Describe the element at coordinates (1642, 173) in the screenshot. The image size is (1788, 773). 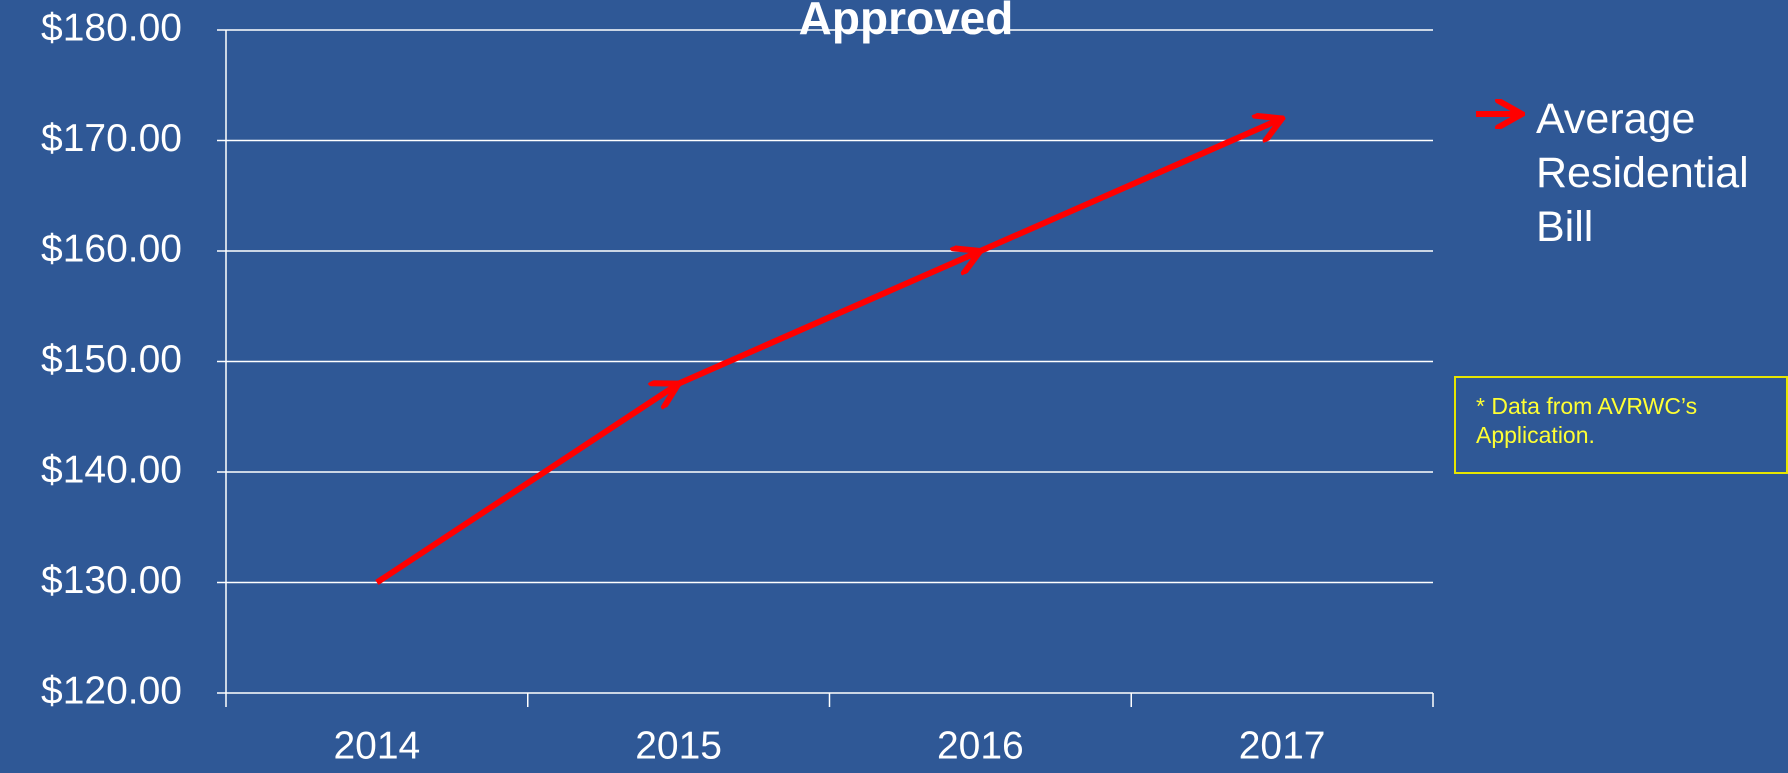
I see `legend-label: Average Residential Bill` at that location.